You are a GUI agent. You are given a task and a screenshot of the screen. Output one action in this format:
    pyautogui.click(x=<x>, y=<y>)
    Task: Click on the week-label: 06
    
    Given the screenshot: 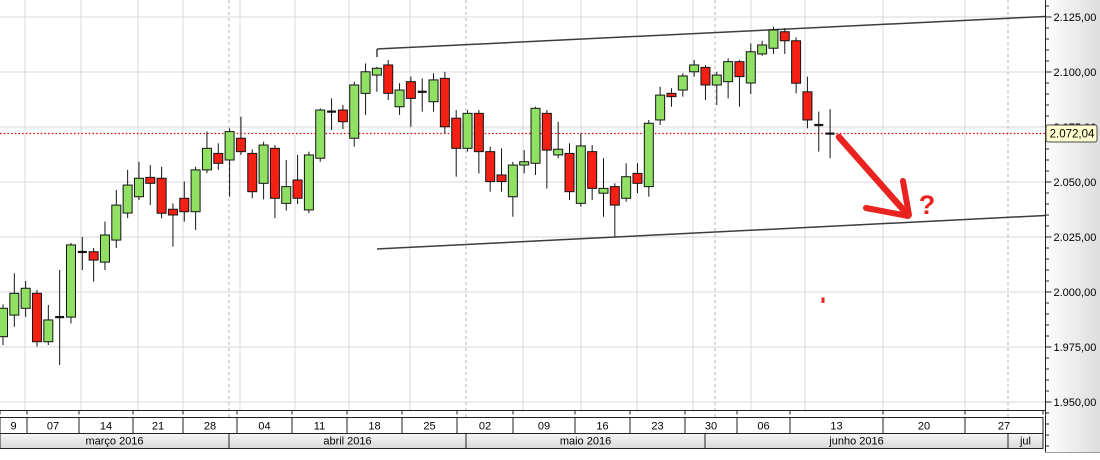 What is the action you would take?
    pyautogui.click(x=763, y=427)
    